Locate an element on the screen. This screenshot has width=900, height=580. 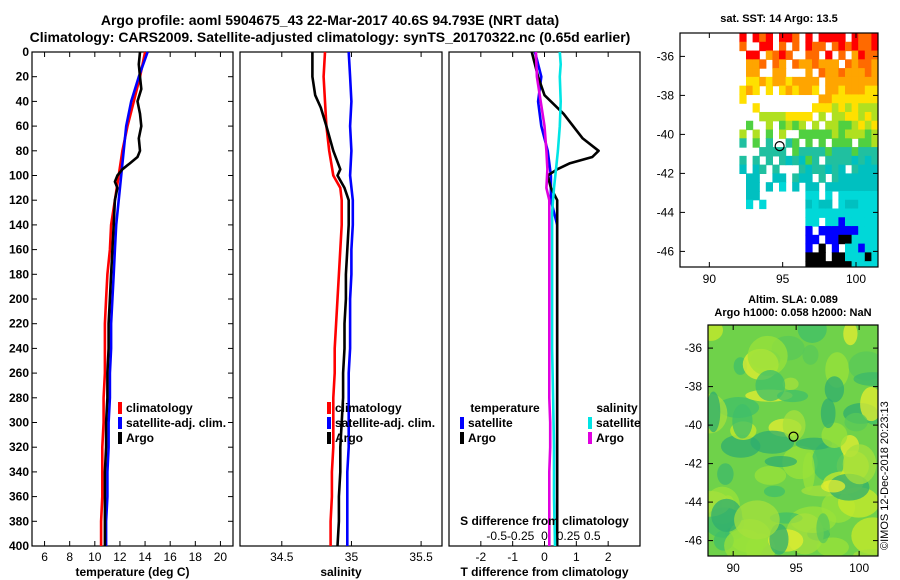
map-frame is located at coordinates (779, 150).